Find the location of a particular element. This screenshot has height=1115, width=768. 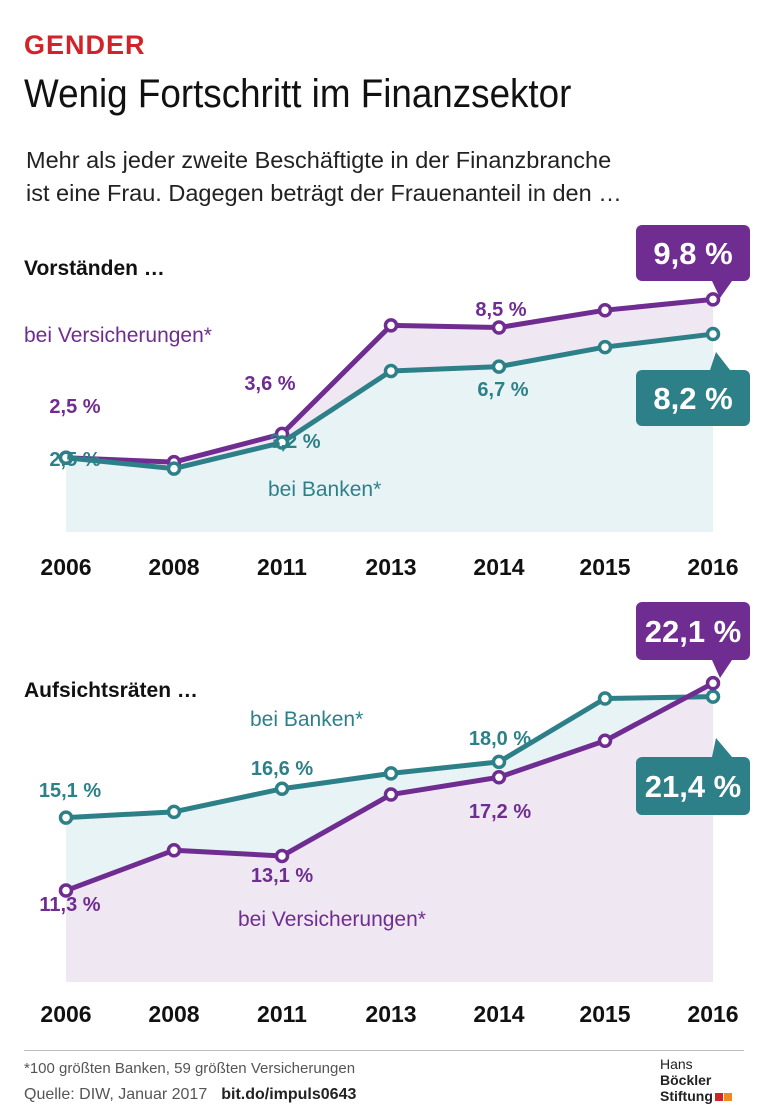

point-2-s1-2014 is located at coordinates (499, 762).